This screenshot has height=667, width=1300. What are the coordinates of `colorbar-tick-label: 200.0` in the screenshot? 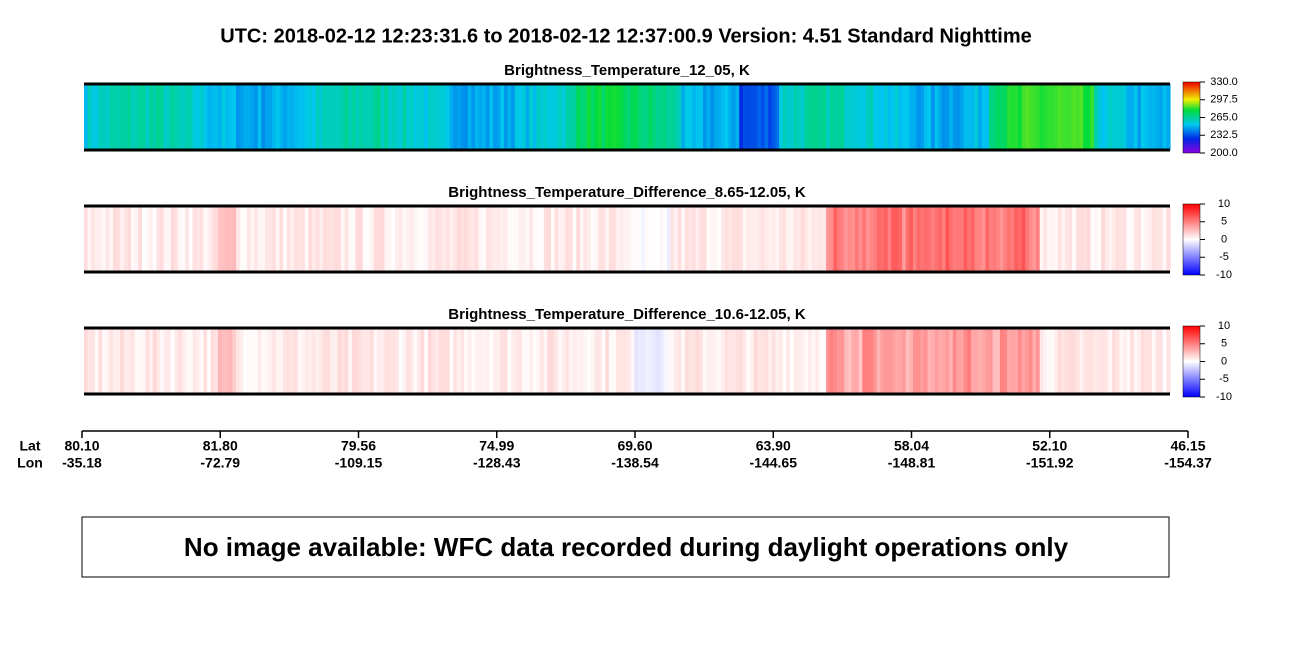 It's located at (1224, 153).